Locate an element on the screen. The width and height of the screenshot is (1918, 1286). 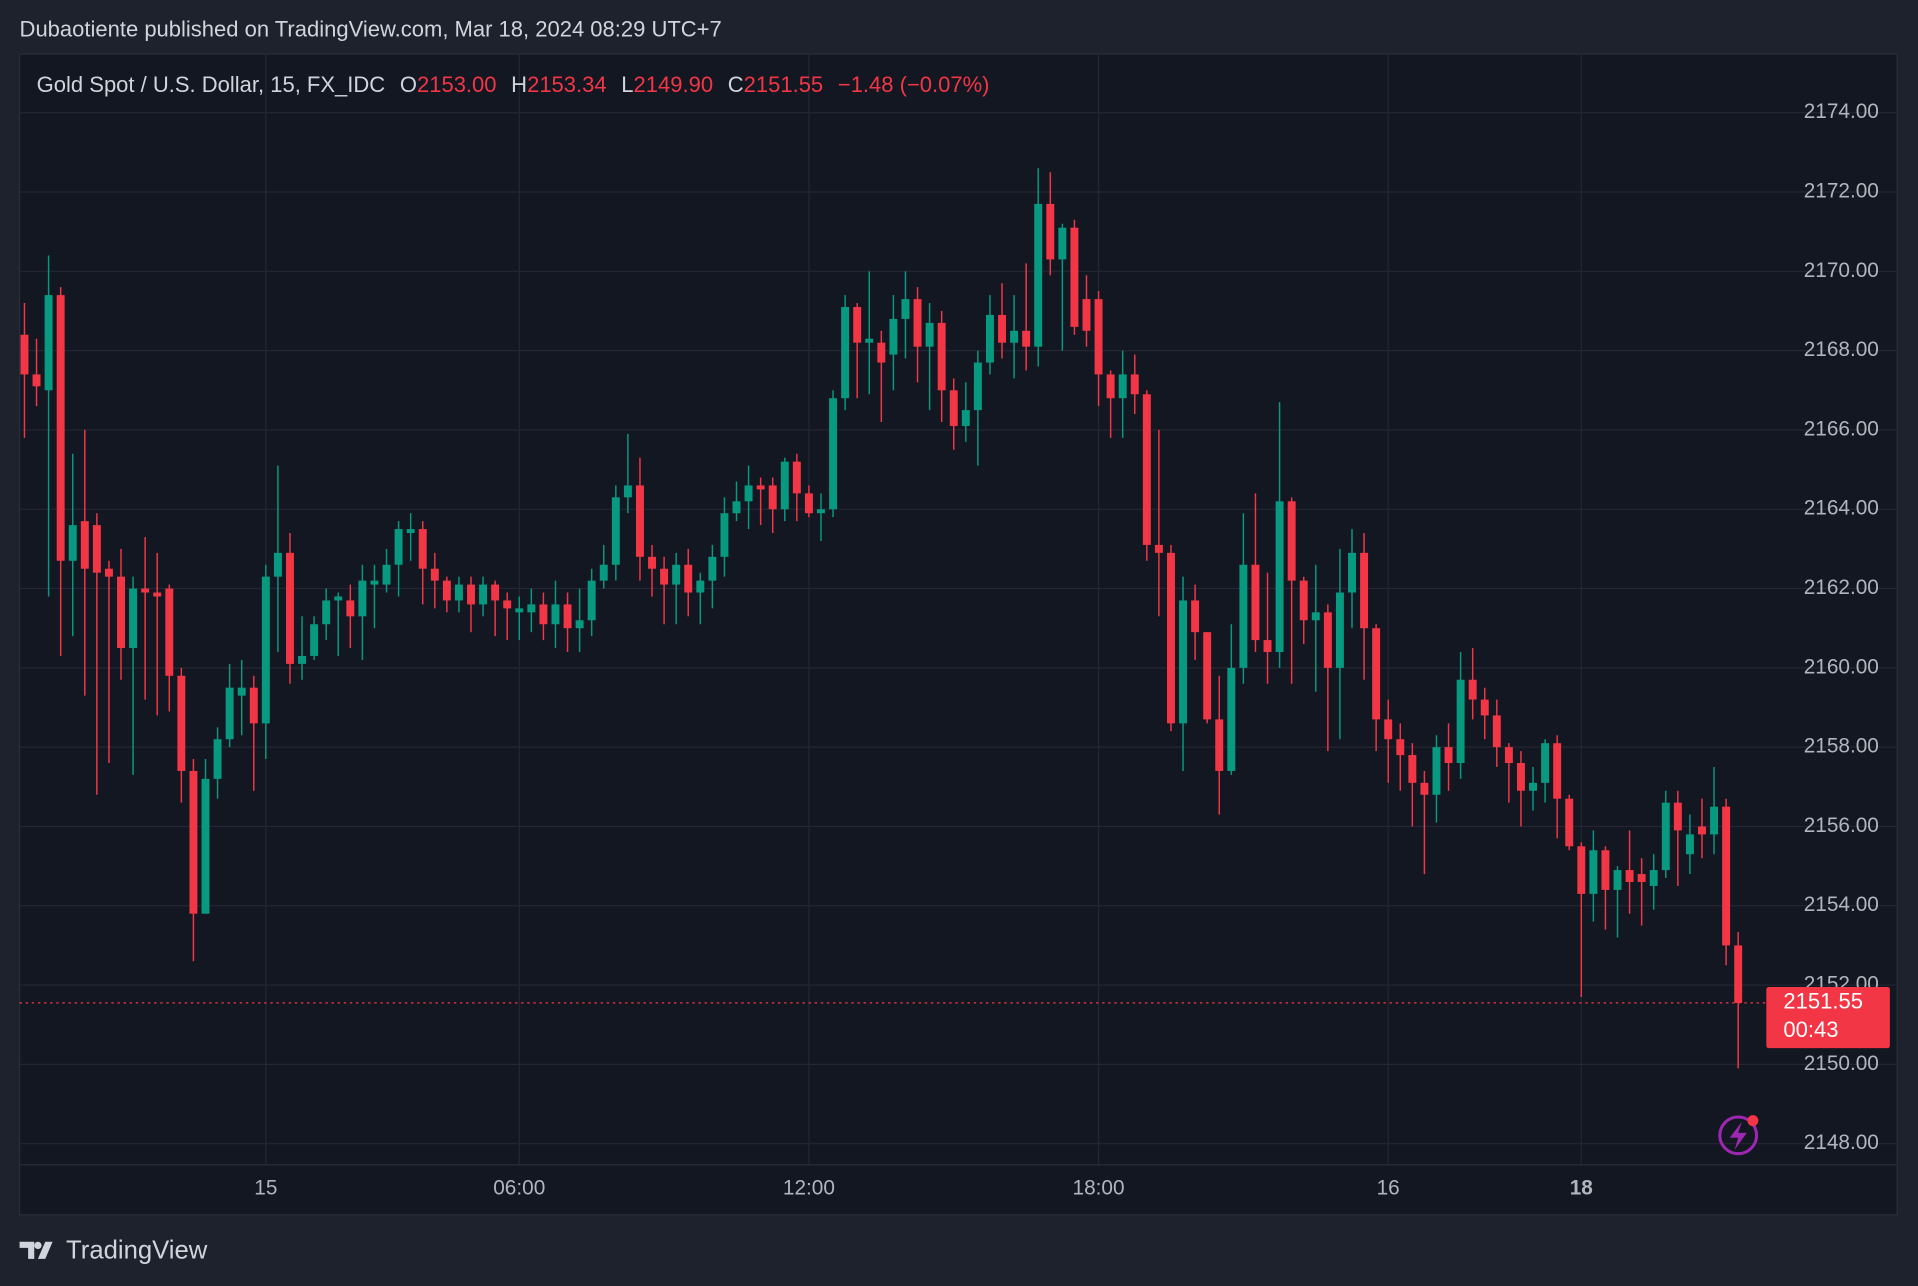
x-tick-label: 18 is located at coordinates (1581, 1188).